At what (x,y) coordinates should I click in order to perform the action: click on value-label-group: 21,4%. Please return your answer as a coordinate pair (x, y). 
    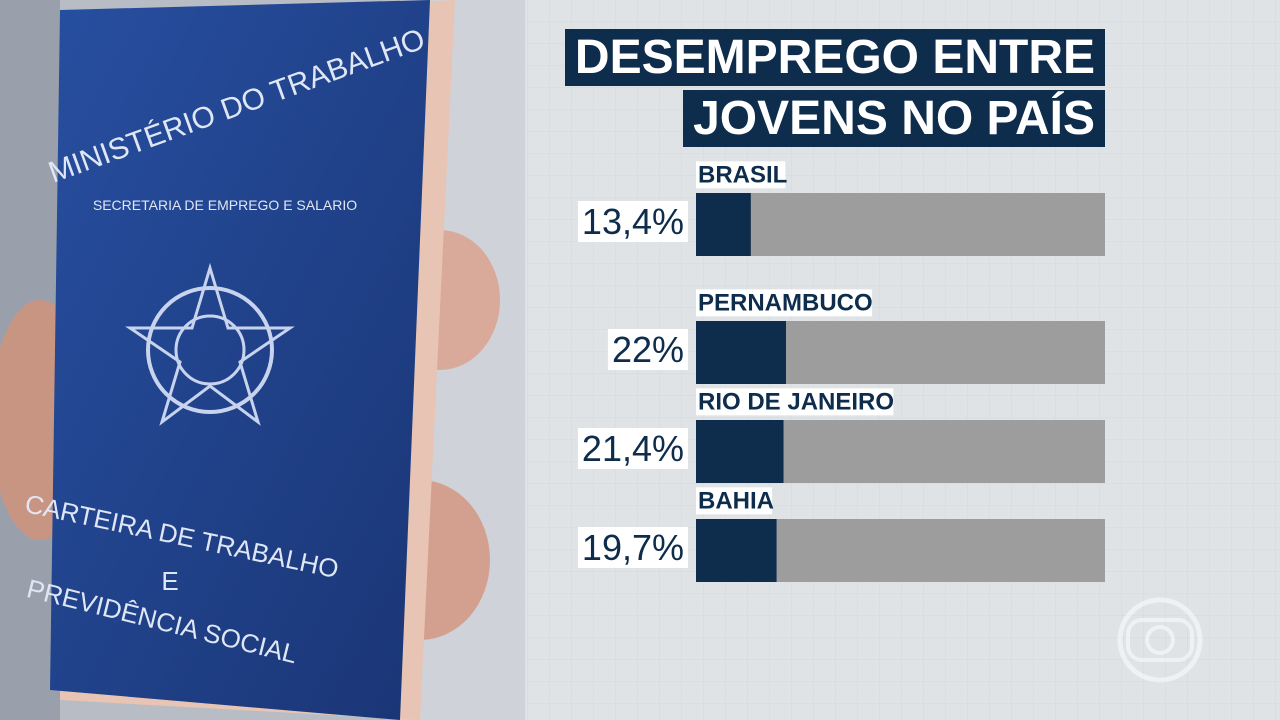
    Looking at the image, I should click on (632, 449).